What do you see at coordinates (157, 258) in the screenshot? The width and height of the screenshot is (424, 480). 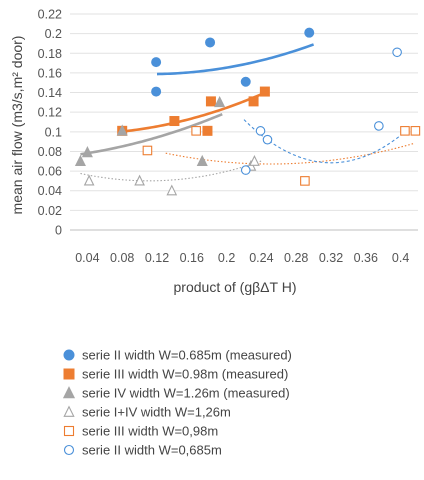 I see `x-tick-label: 0.12` at bounding box center [157, 258].